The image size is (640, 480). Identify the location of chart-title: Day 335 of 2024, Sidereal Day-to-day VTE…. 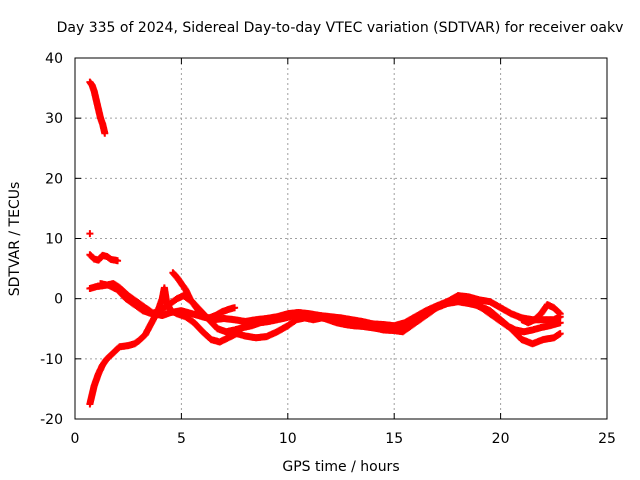
(340, 28).